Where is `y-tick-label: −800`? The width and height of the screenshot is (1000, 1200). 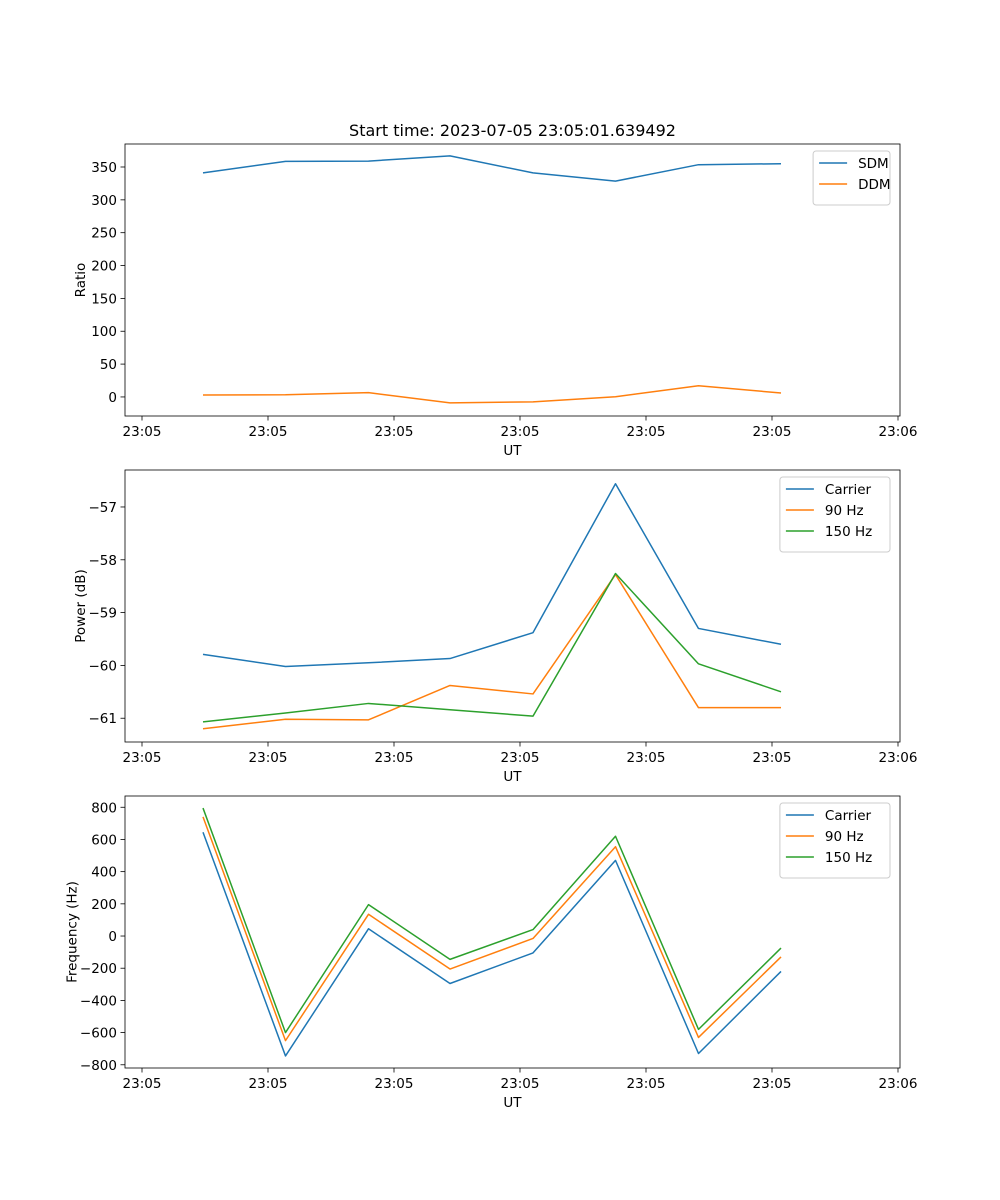 y-tick-label: −800 is located at coordinates (98, 1066).